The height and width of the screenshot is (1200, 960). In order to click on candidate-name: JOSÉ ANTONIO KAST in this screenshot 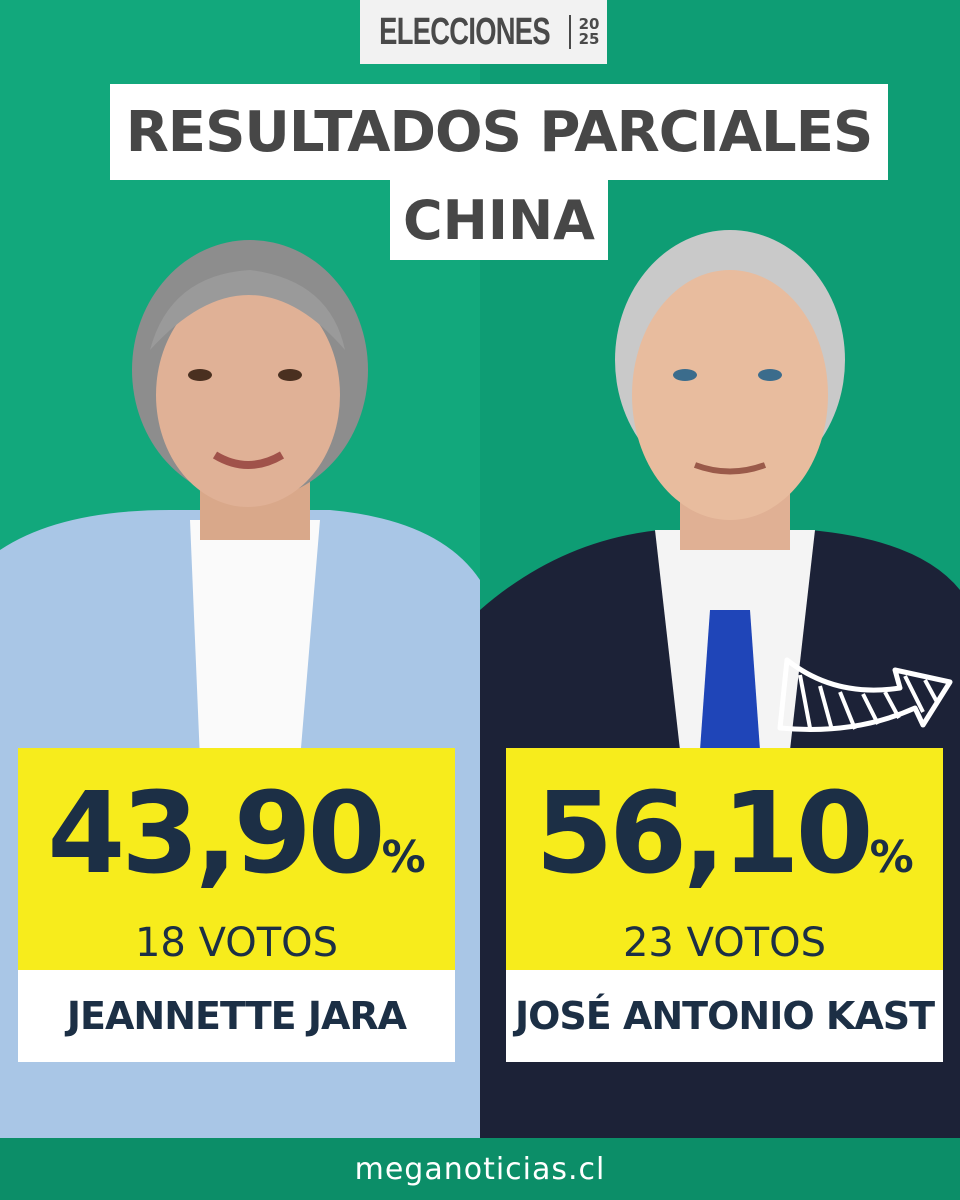, I will do `click(724, 1016)`.